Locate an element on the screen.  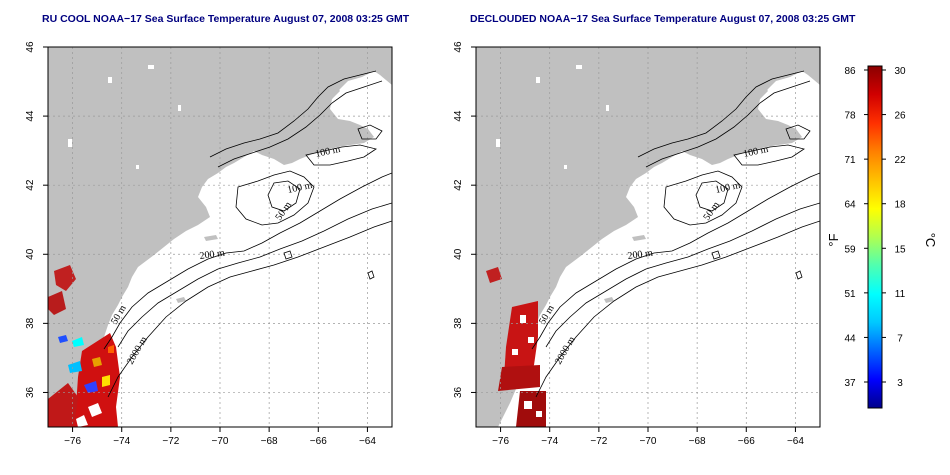
colorbar-f-tick-label: 71 is located at coordinates (850, 160).